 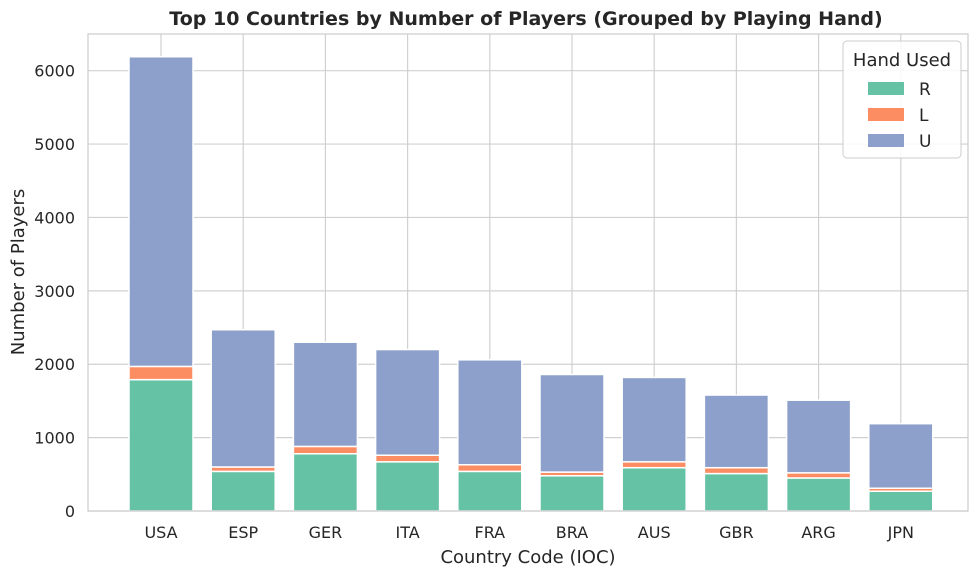 I want to click on x-tick-label-jpn: JPN, so click(x=900, y=532).